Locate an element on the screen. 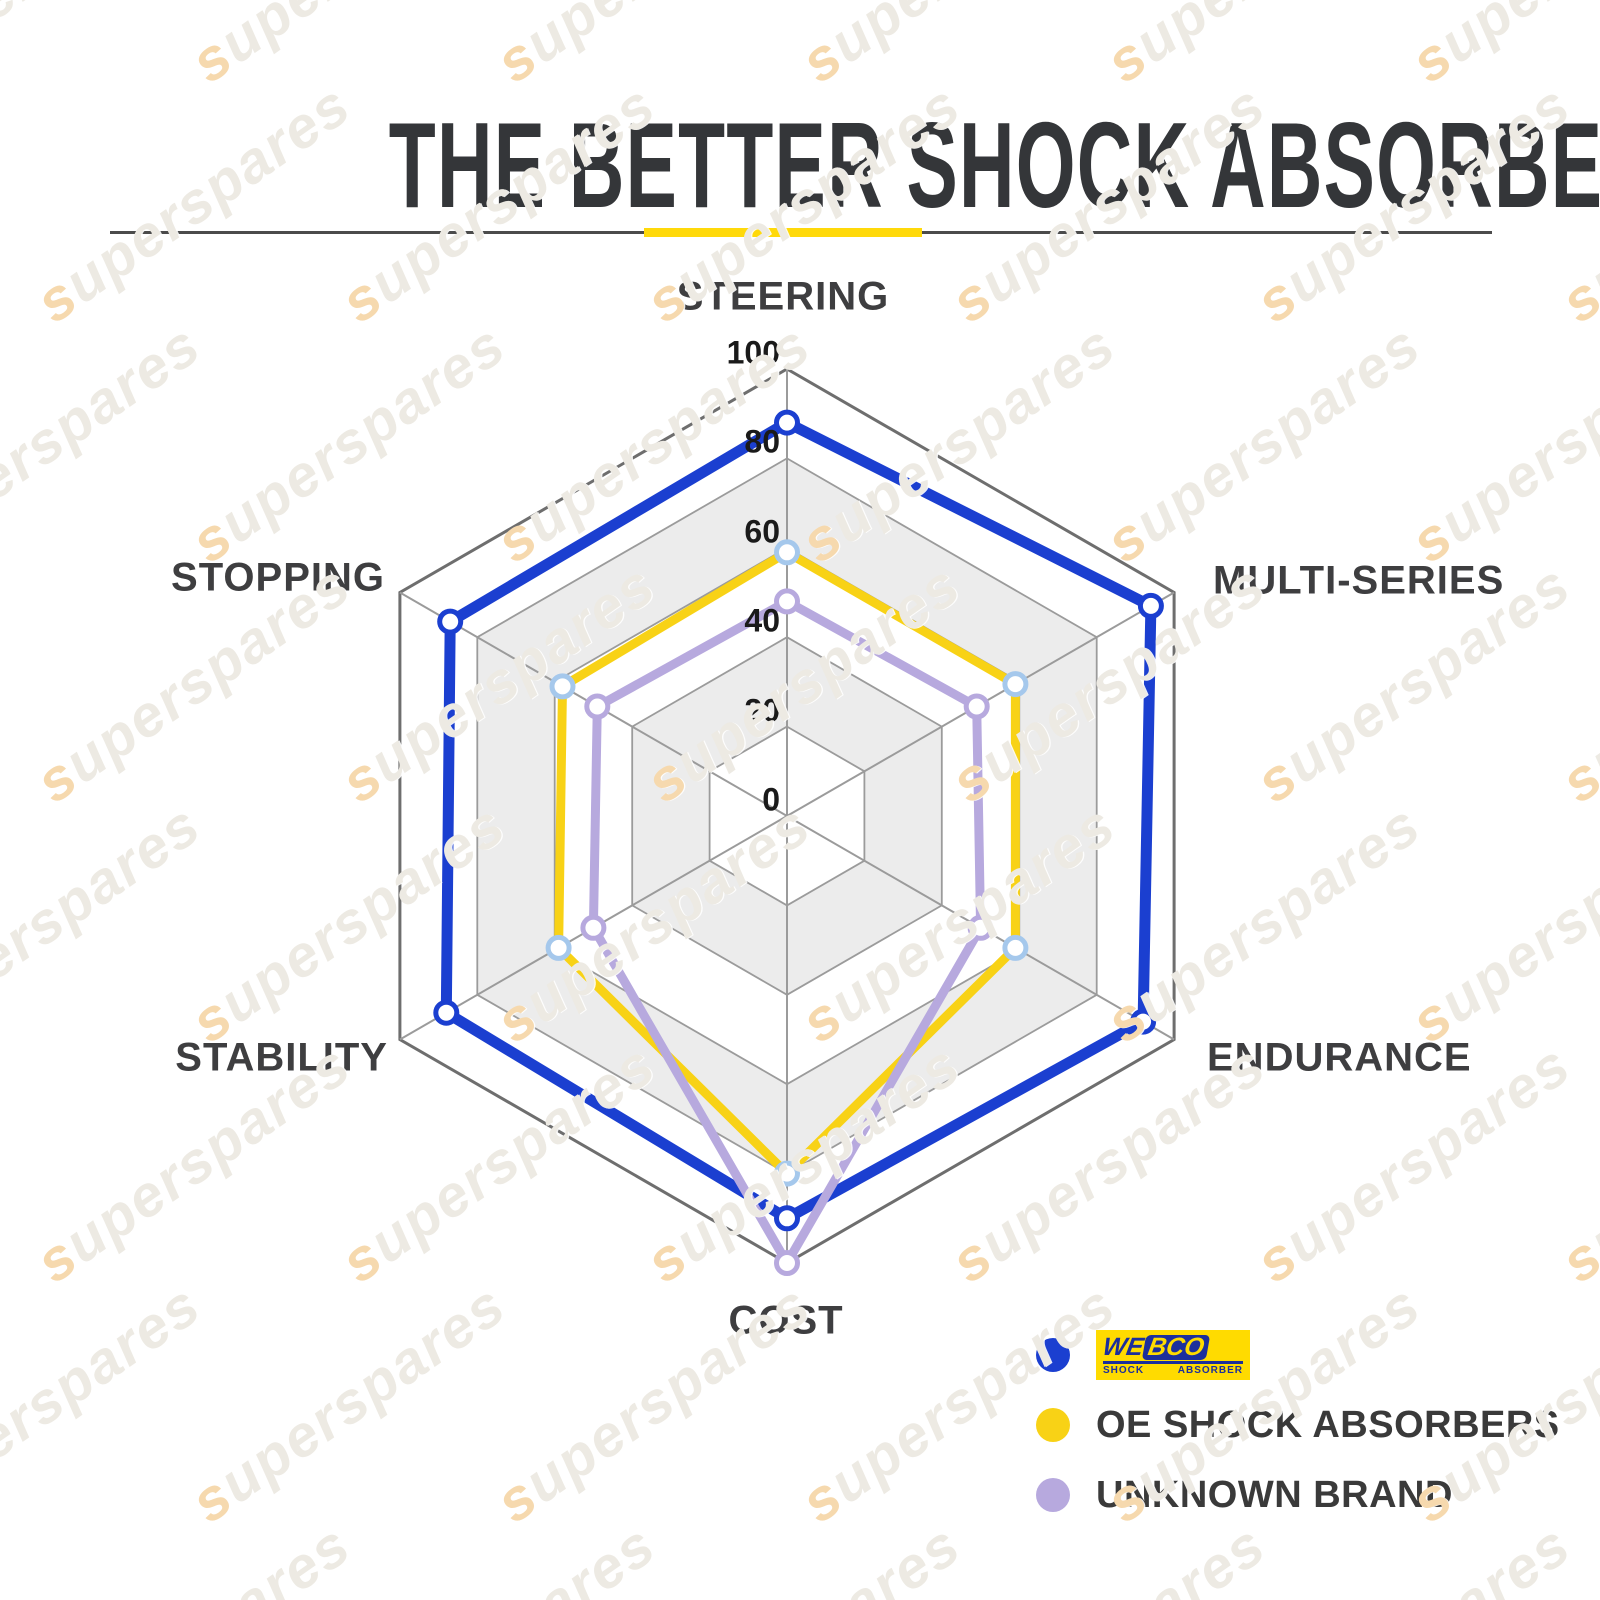 This screenshot has height=1600, width=1600. webco-logo: WE BCO SHOCK ABSORBER is located at coordinates (1173, 1355).